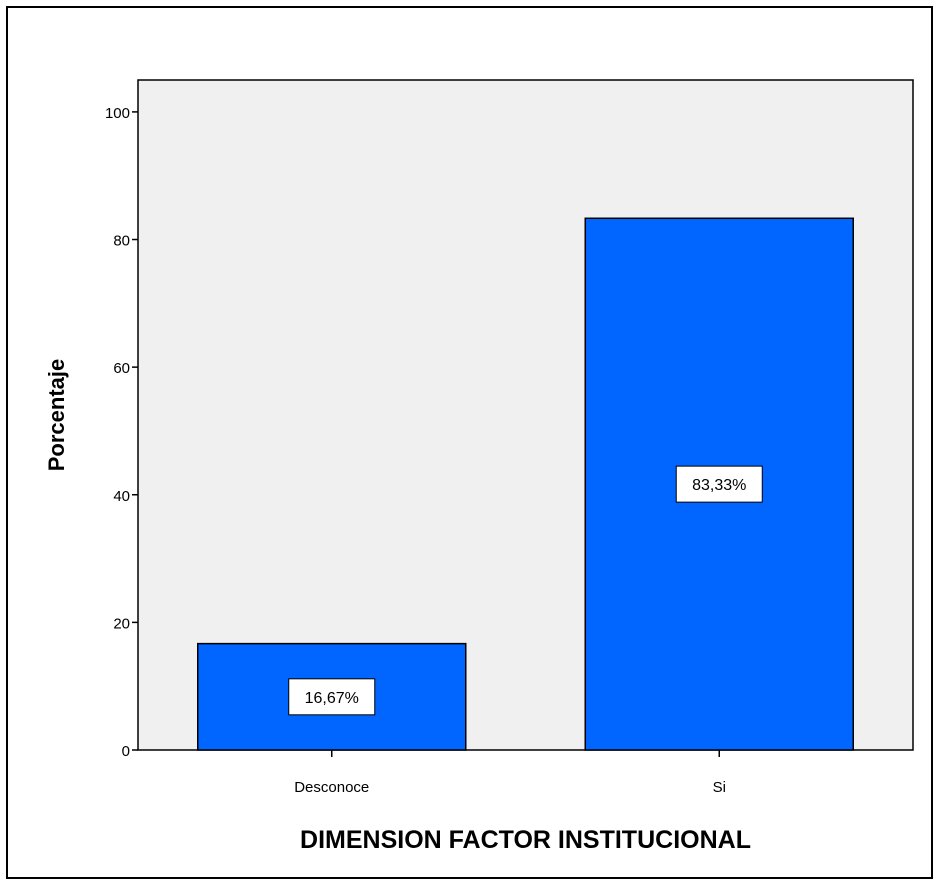  What do you see at coordinates (121, 623) in the screenshot?
I see `y-tick-label: 20` at bounding box center [121, 623].